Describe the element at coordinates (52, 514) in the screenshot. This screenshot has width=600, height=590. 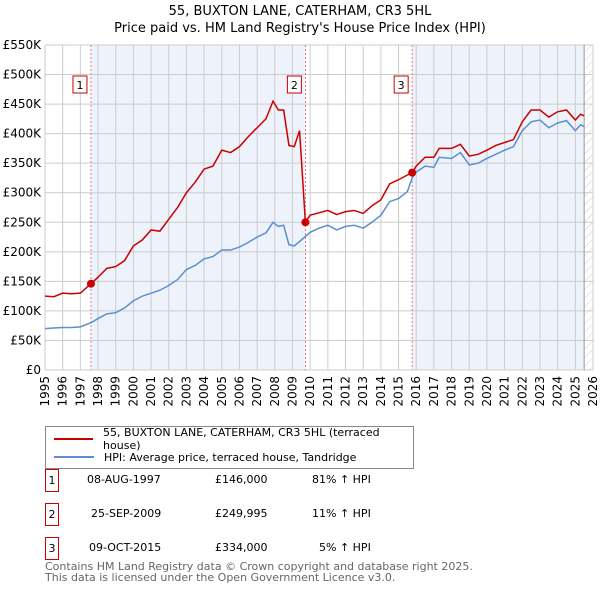
I see `transaction-marker: 2` at that location.